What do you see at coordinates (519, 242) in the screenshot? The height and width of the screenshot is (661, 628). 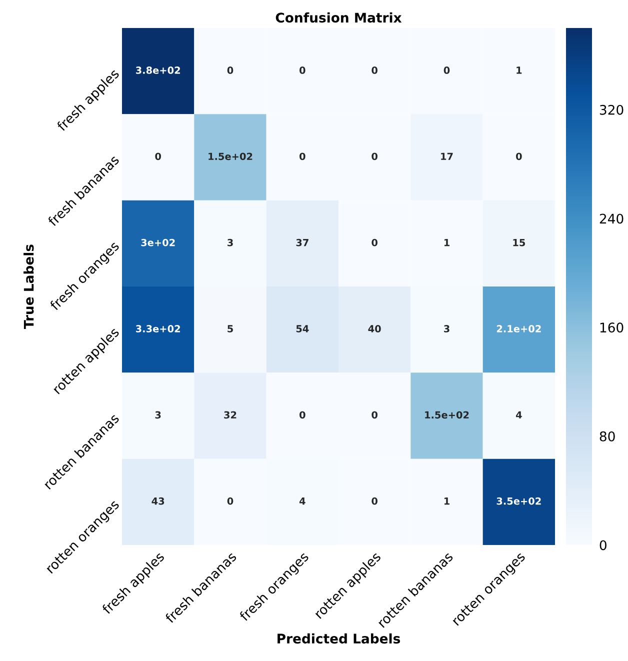 I see `data-label: 15` at bounding box center [519, 242].